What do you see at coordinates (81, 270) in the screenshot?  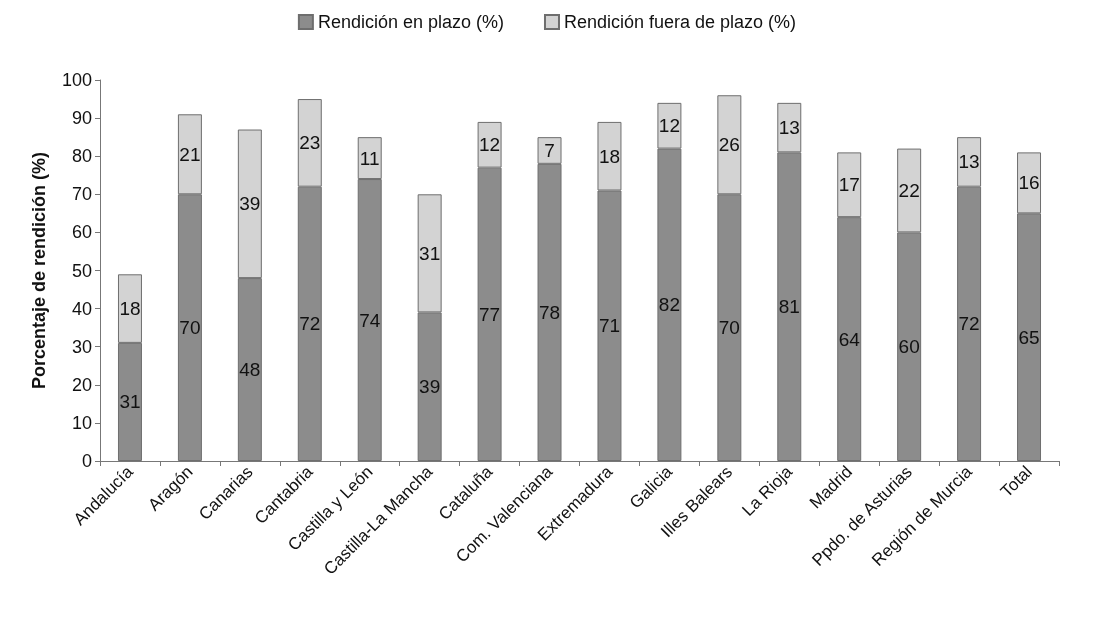 I see `y-tick-label: 50` at bounding box center [81, 270].